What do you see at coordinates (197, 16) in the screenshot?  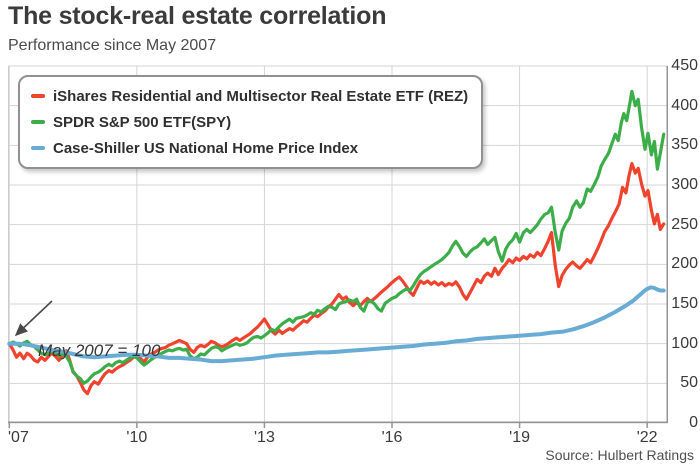 I see `page-title: The stock-real estate correlation` at bounding box center [197, 16].